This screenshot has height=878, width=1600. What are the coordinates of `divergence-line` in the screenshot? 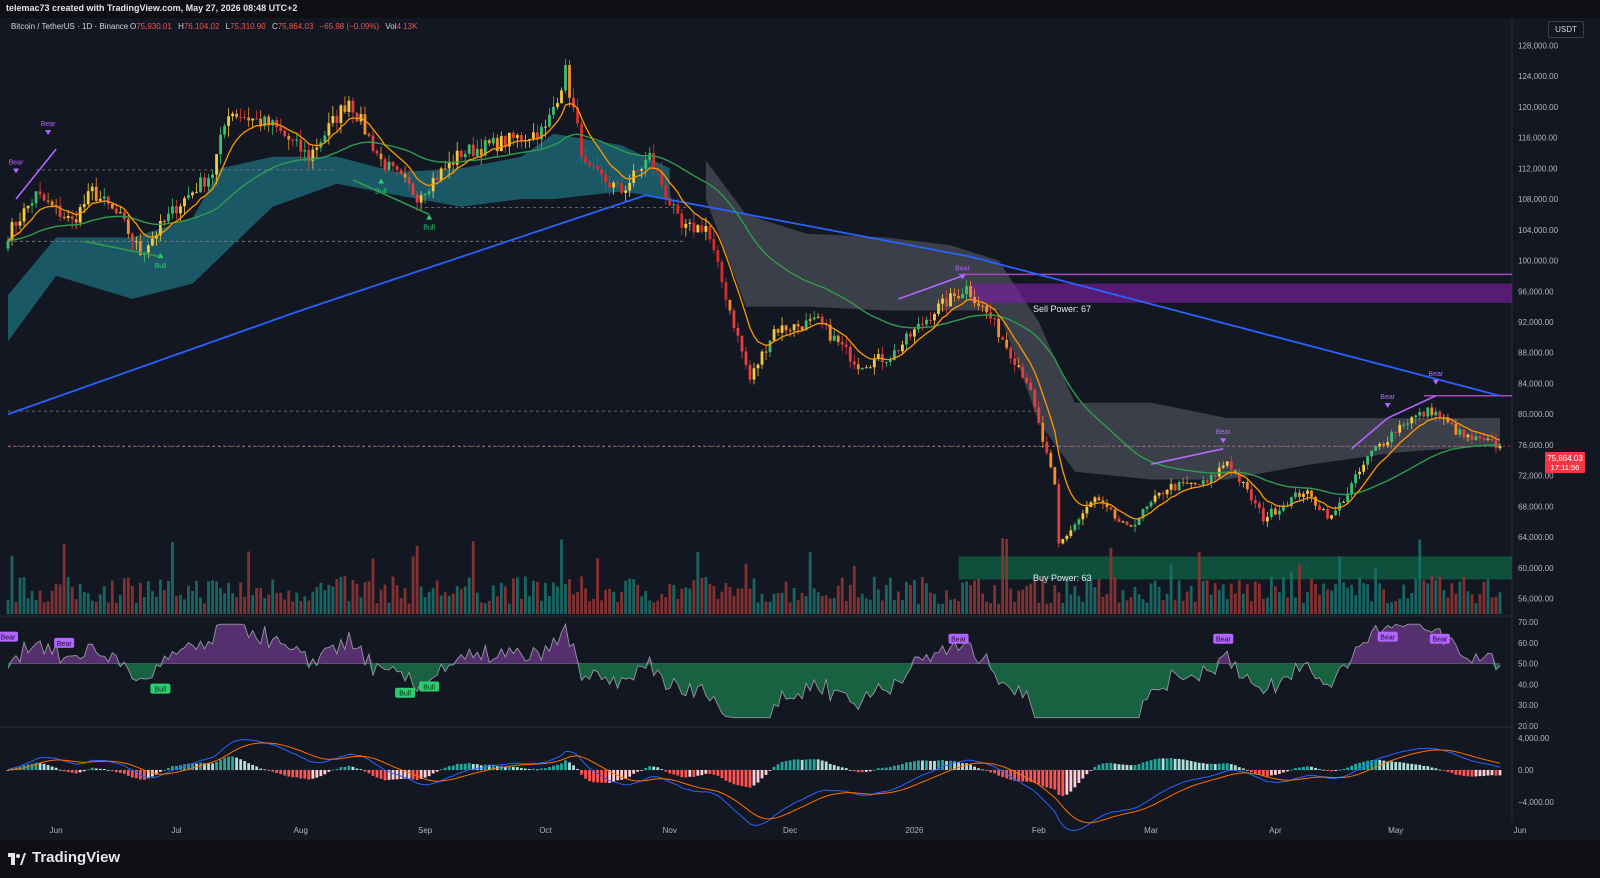 It's located at (930, 287).